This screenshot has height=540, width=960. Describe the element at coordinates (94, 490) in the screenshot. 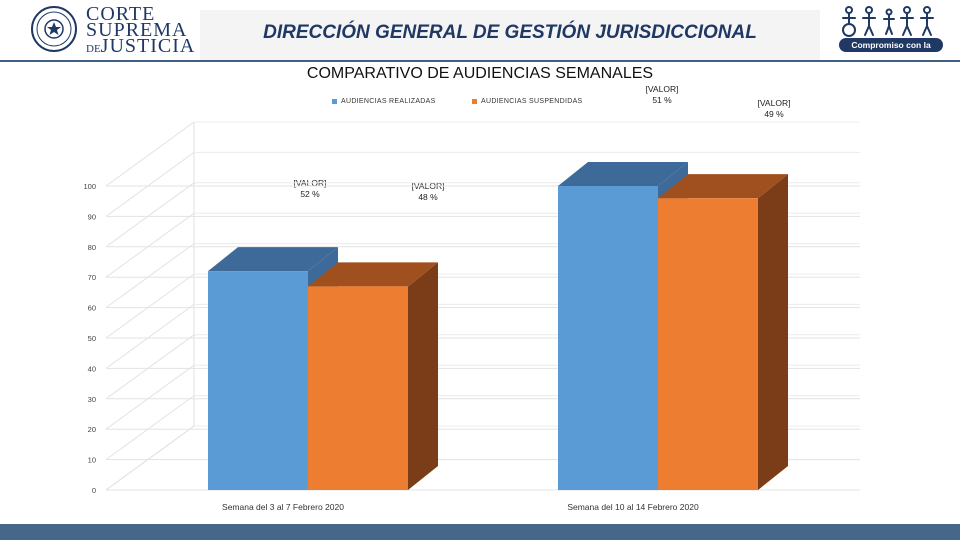

I see `y-tick-label: 0` at that location.